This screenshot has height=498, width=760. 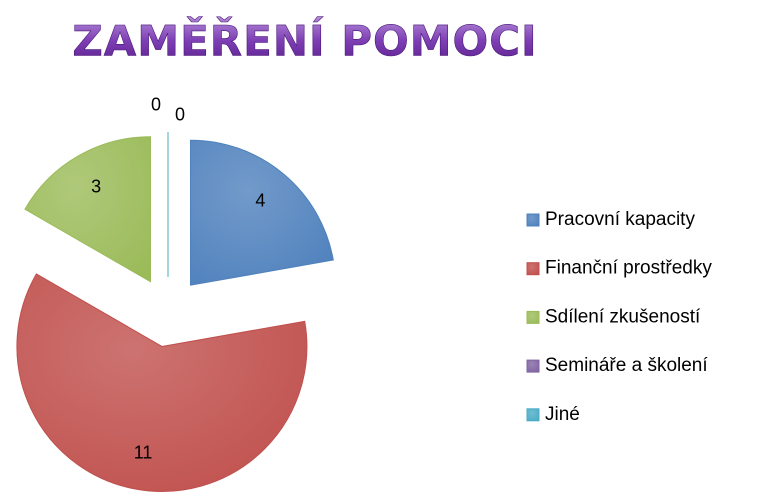 I want to click on data-label: 11, so click(x=143, y=452).